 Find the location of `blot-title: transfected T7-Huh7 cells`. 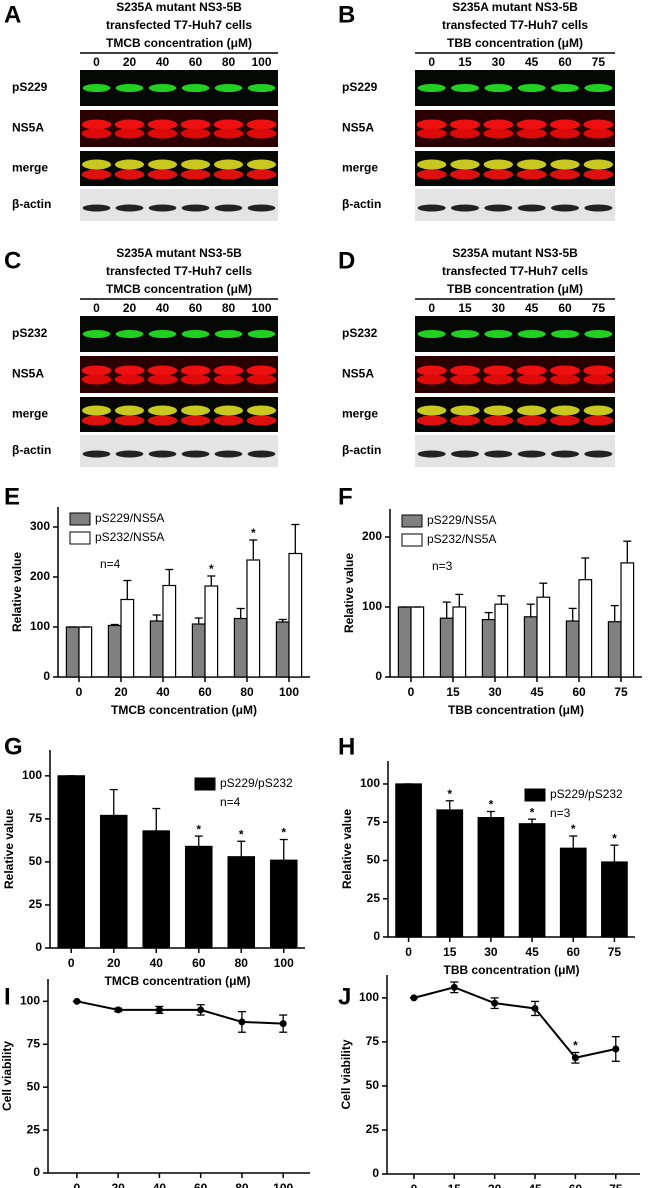

blot-title: transfected T7-Huh7 cells is located at coordinates (179, 25).